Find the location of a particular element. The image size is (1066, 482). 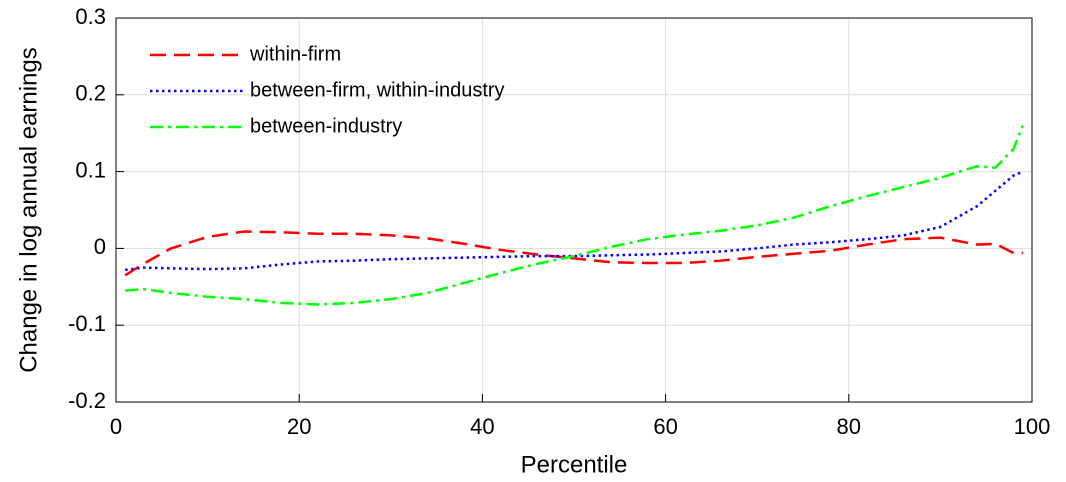

y-tick-label: 0.1 is located at coordinates (90, 169).